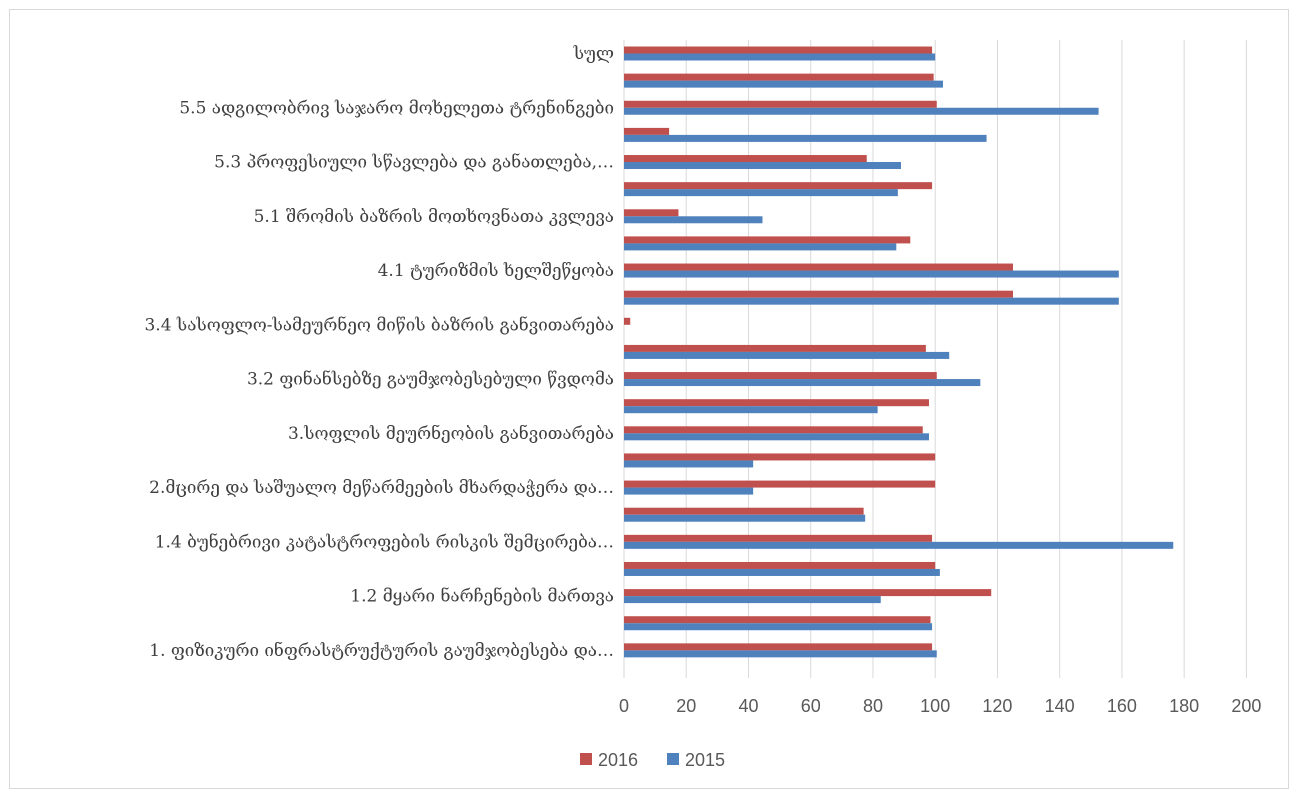  I want to click on x-tick-label-80: 80, so click(873, 706).